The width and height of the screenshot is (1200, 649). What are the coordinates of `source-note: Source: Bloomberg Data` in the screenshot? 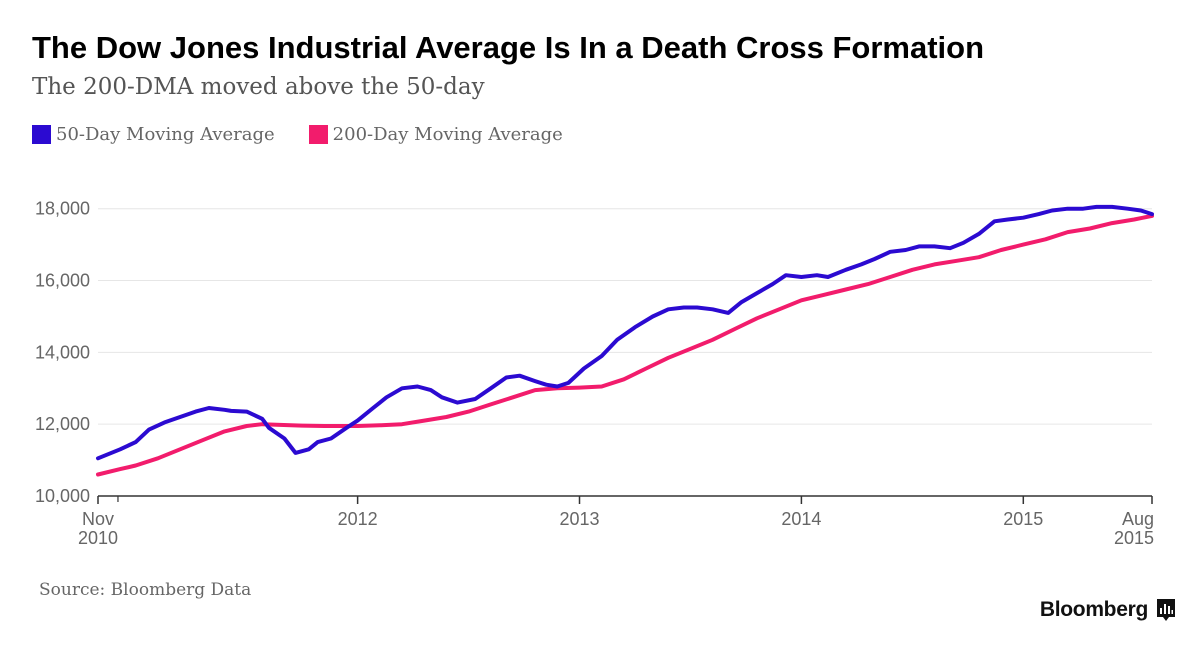 It's located at (145, 590).